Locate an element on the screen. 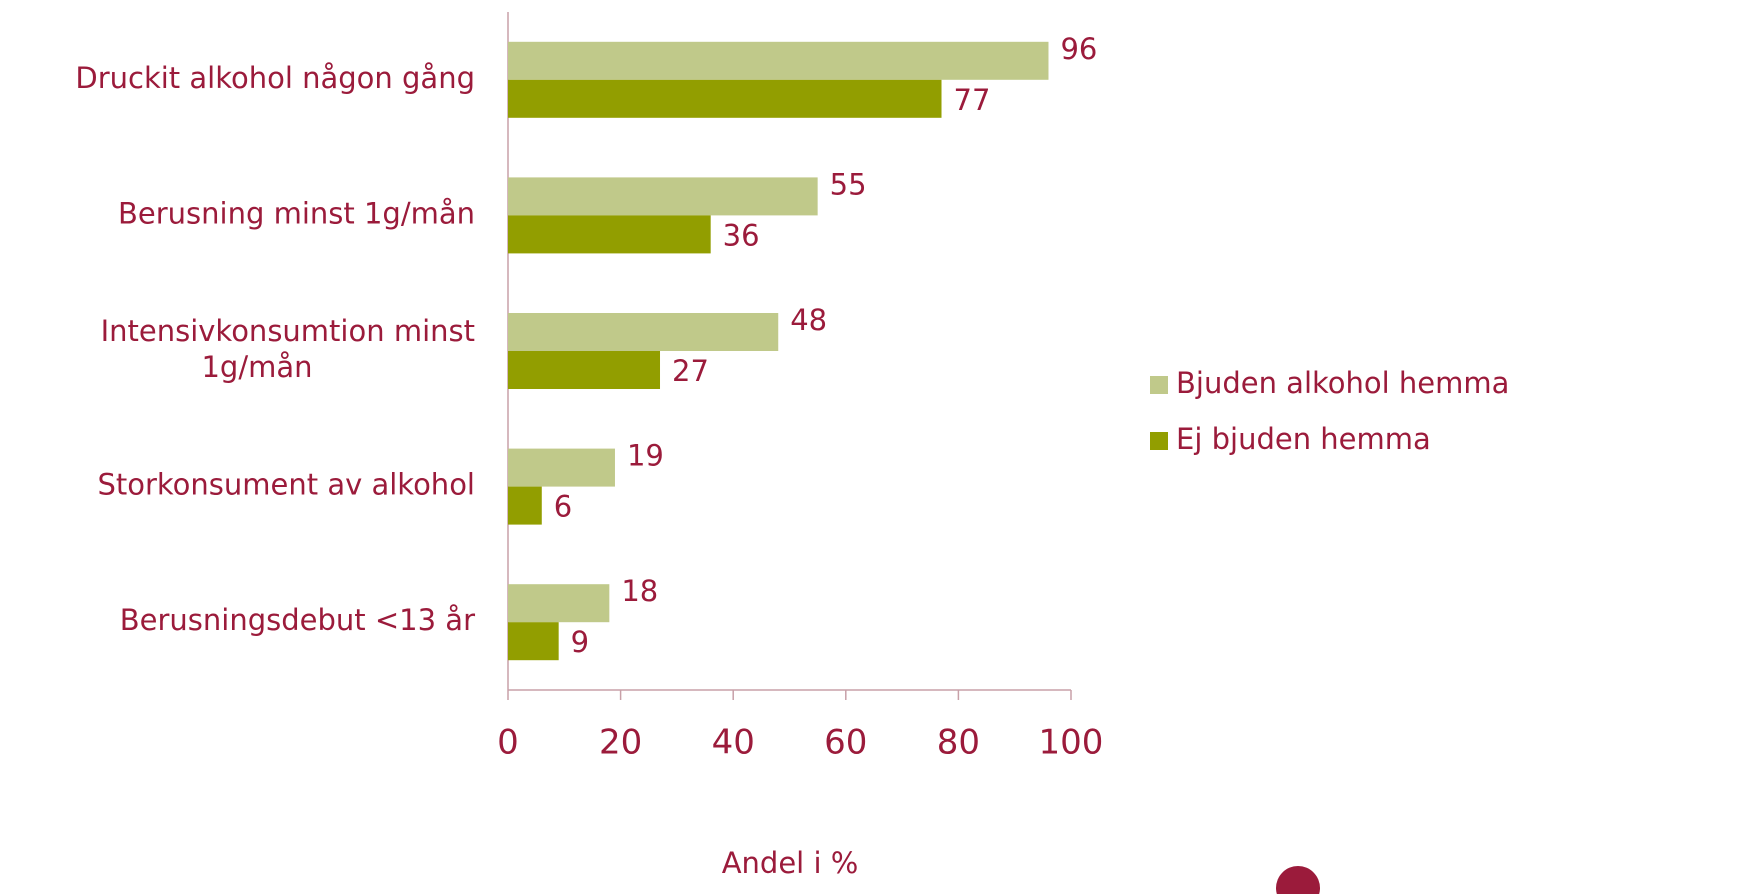 This screenshot has height=894, width=1741. label-line: 1g/mån is located at coordinates (256, 367).